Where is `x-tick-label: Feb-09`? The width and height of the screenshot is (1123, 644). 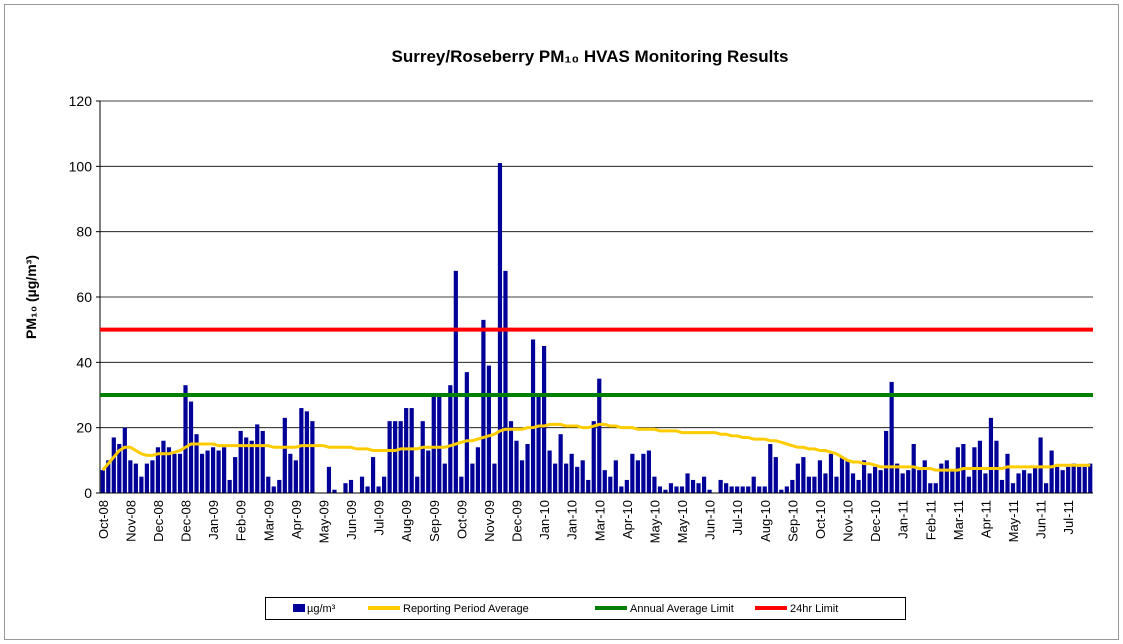
x-tick-label: Feb-09 is located at coordinates (241, 520).